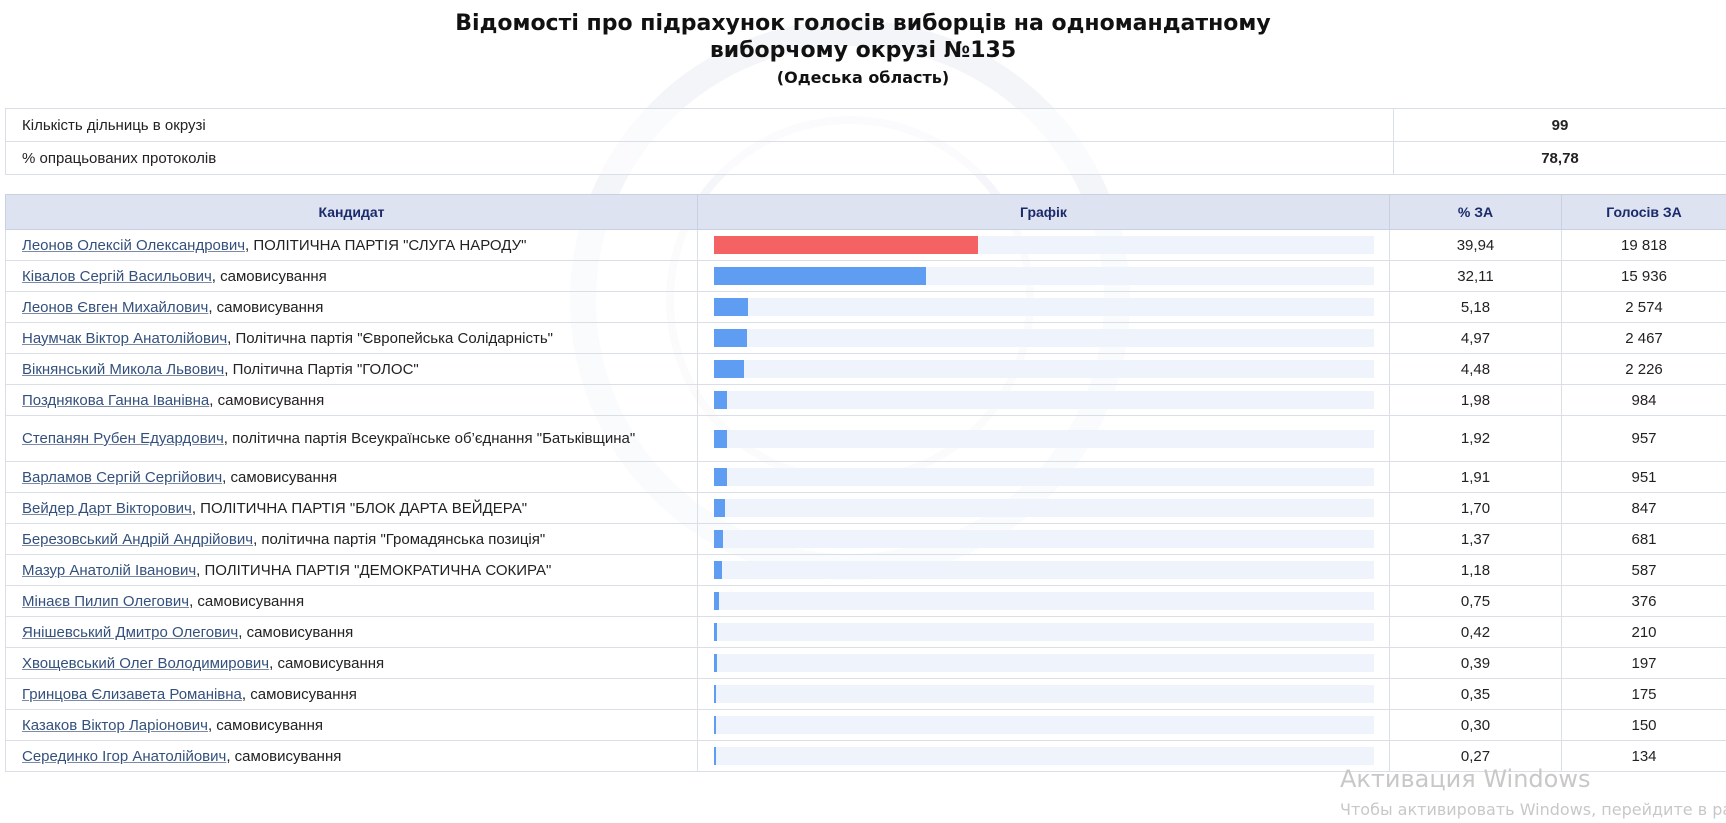 This screenshot has width=1726, height=823. Describe the element at coordinates (138, 539) in the screenshot. I see `candidate-name-link: Березовський Андрій Андрійович` at that location.